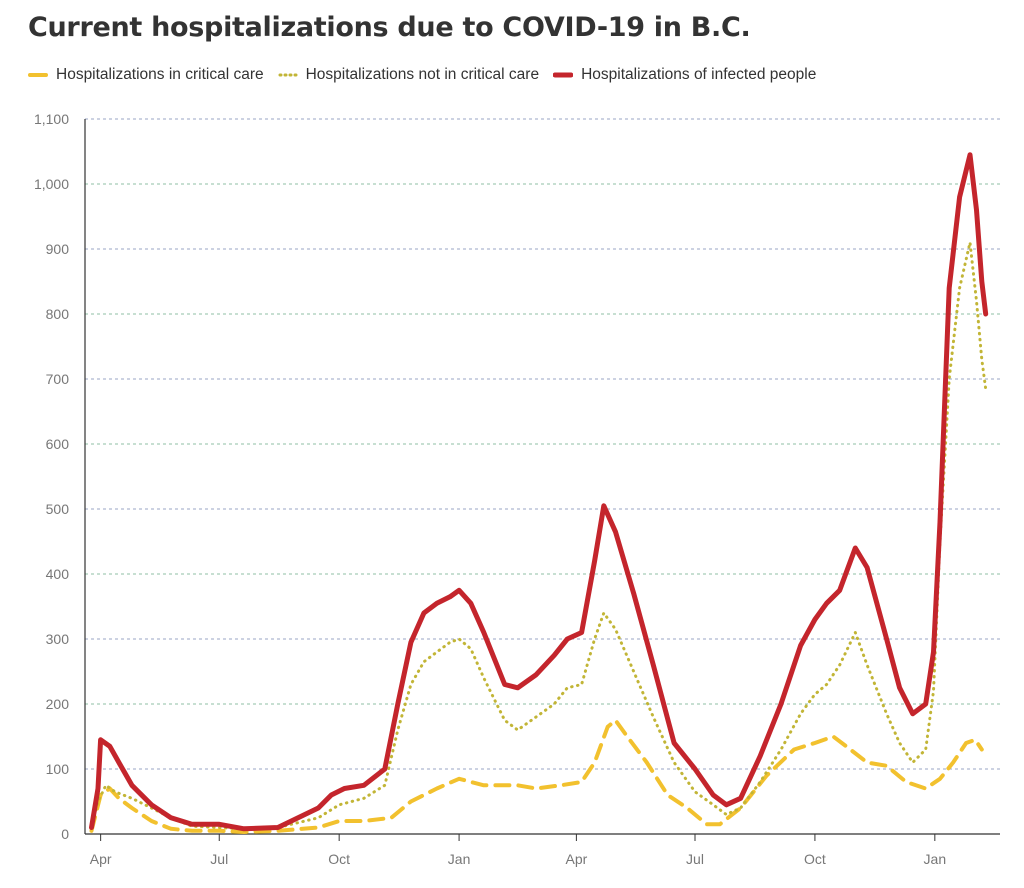  I want to click on y-tick-label: 1,000, so click(51, 184).